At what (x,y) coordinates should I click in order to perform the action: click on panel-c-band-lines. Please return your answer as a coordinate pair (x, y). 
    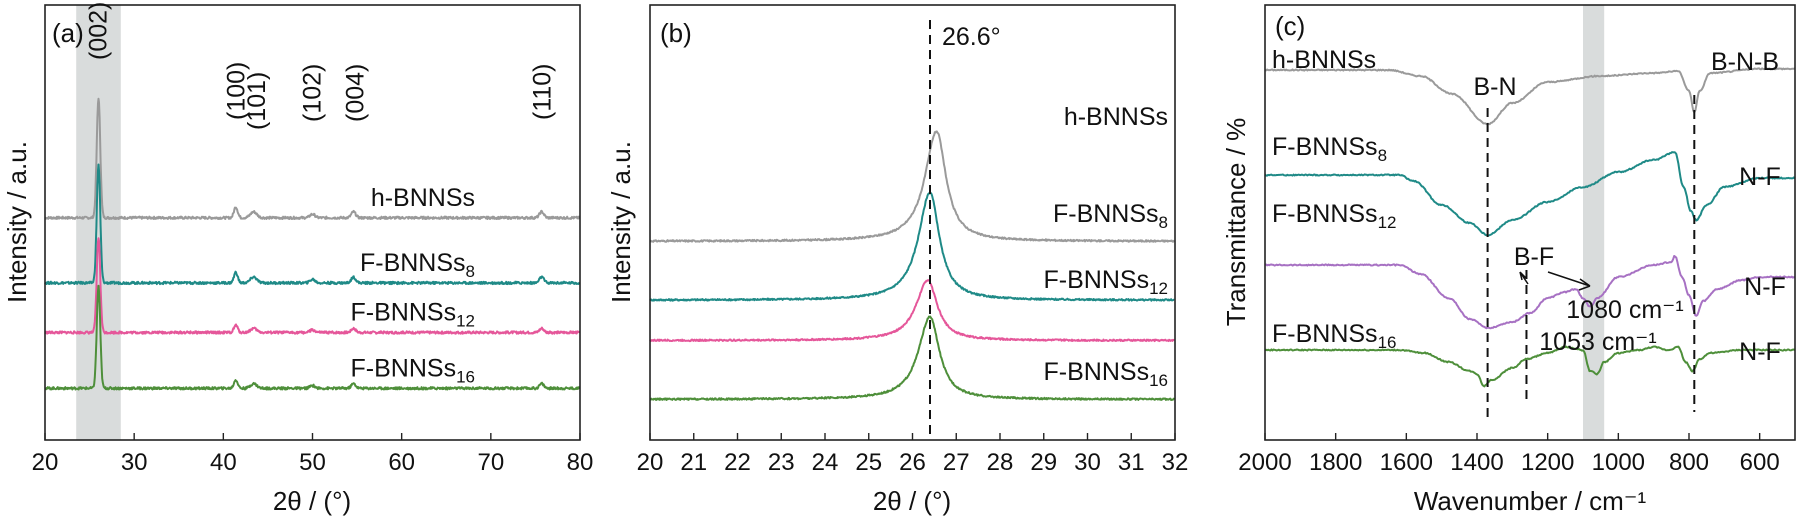
    Looking at the image, I should click on (1591, 256).